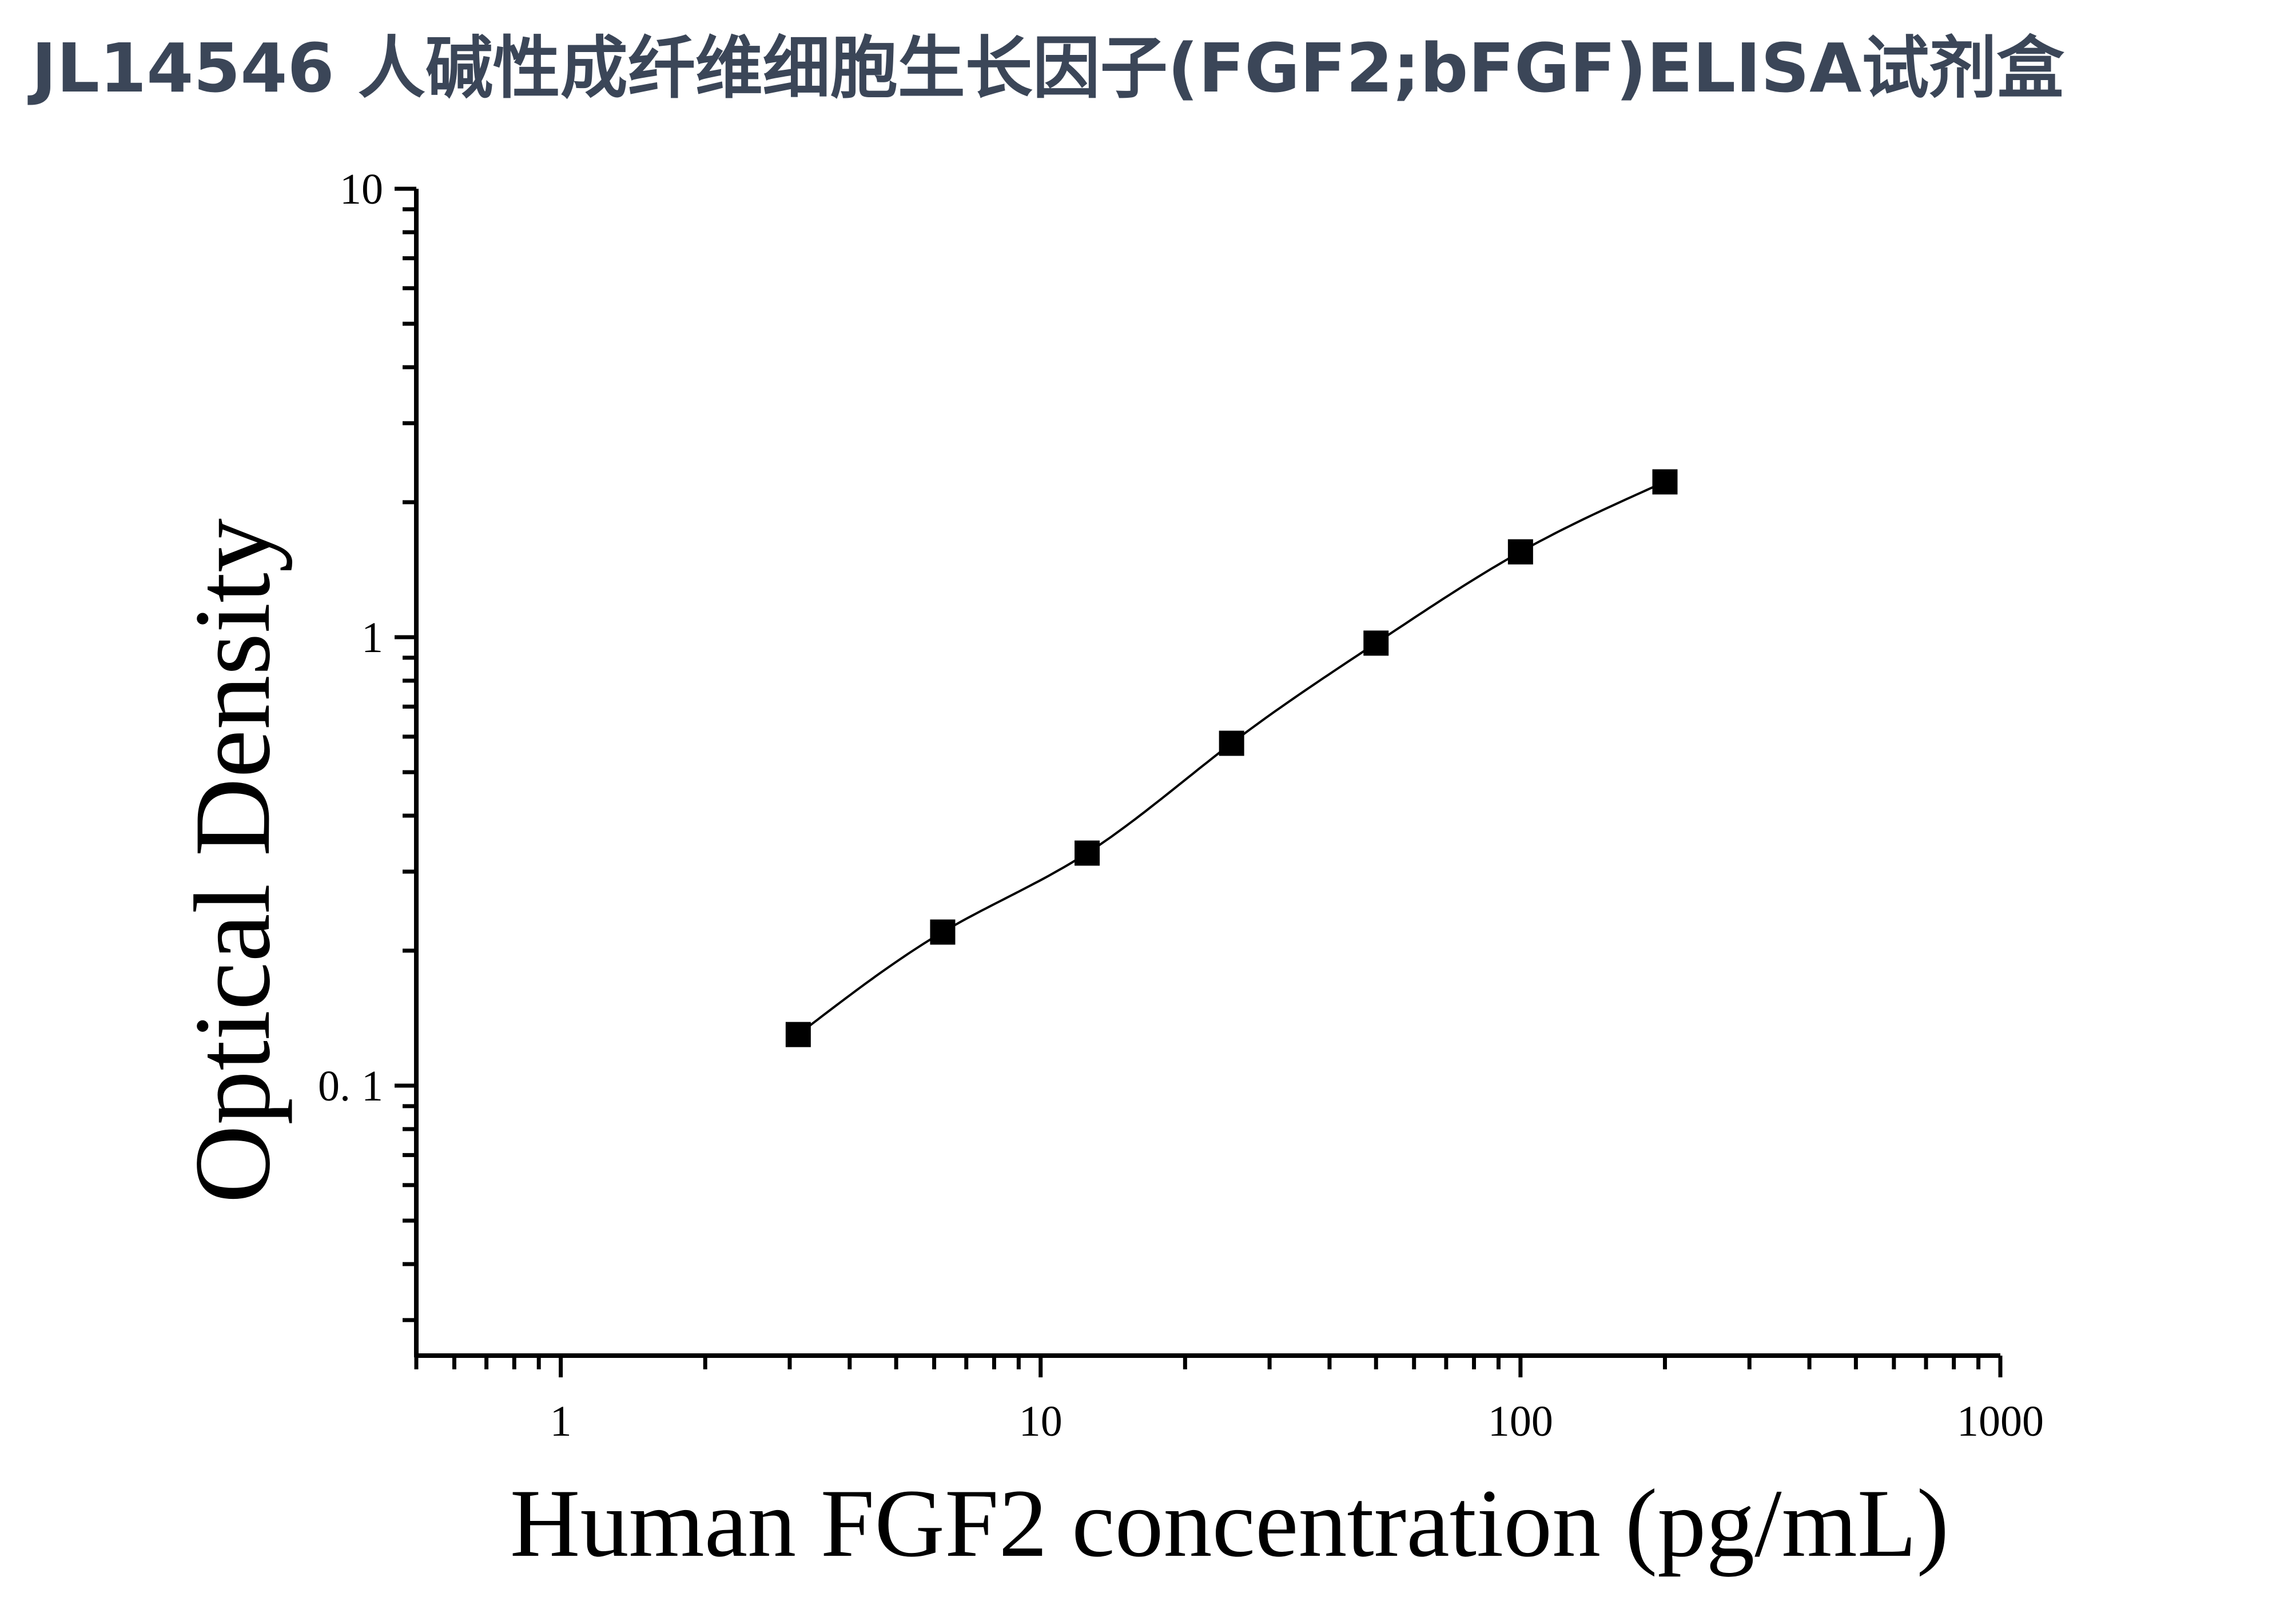 The image size is (2296, 1605). What do you see at coordinates (361, 189) in the screenshot?
I see `y-tick-label: 10` at bounding box center [361, 189].